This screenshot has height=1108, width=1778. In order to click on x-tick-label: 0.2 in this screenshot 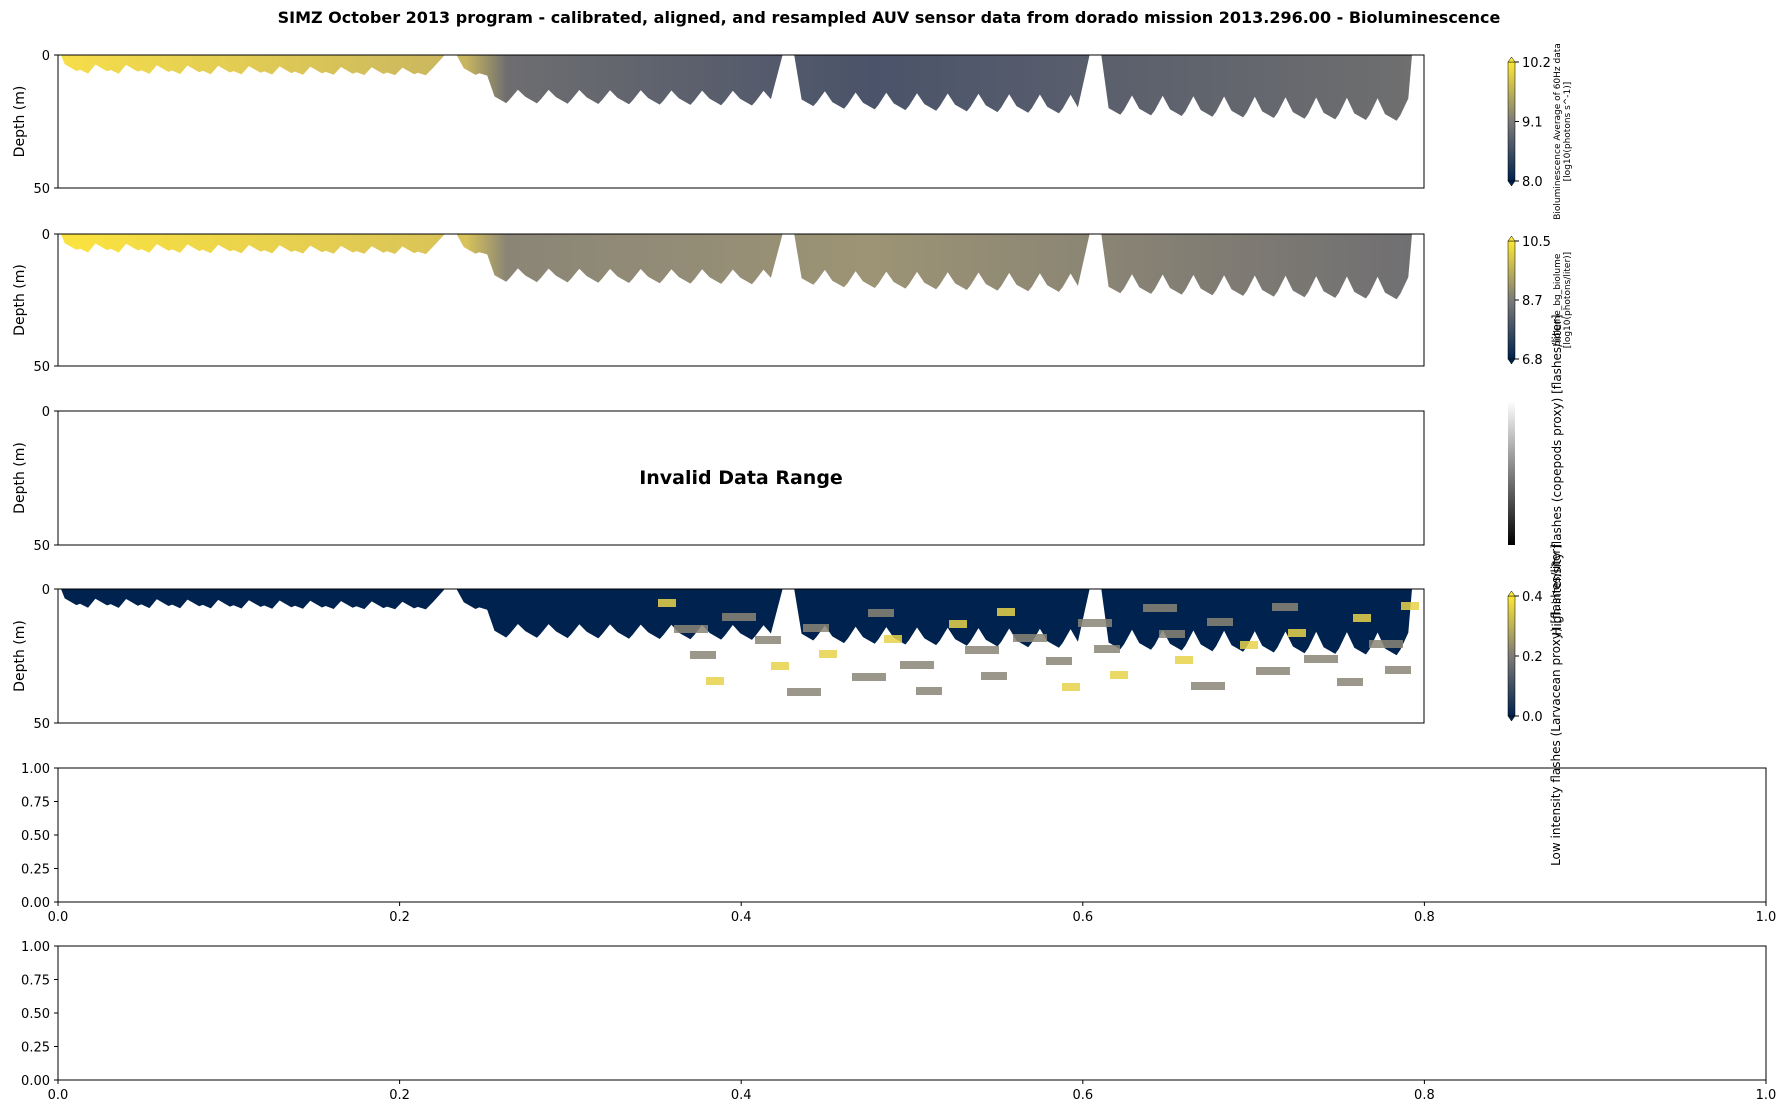, I will do `click(399, 1095)`.